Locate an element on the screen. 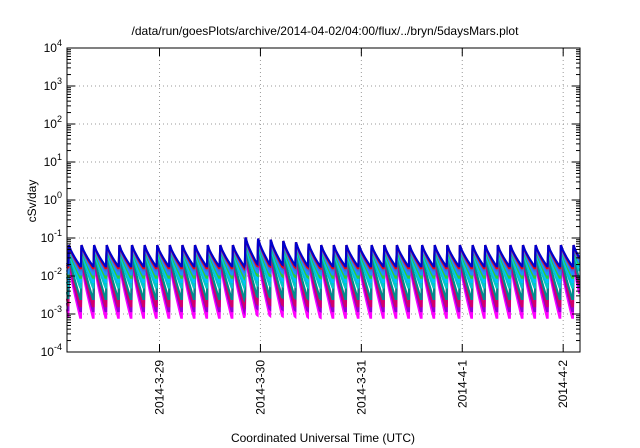 The image size is (640, 448). y-tick-label: 10⁻⁴ is located at coordinates (51, 350).